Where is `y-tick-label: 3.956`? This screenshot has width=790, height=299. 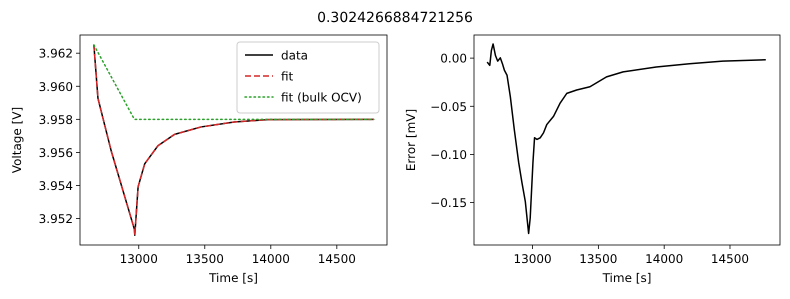 y-tick-label: 3.956 is located at coordinates (55, 153).